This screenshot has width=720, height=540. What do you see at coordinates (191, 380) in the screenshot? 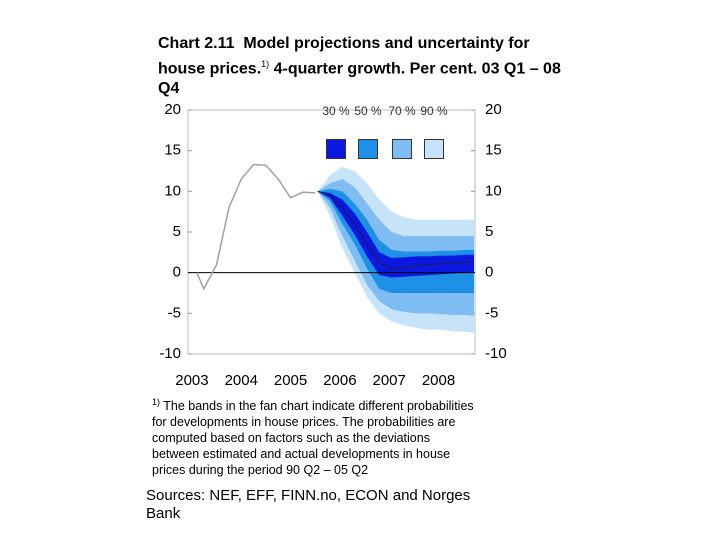
I see `x-tick-label: 2003` at bounding box center [191, 380].